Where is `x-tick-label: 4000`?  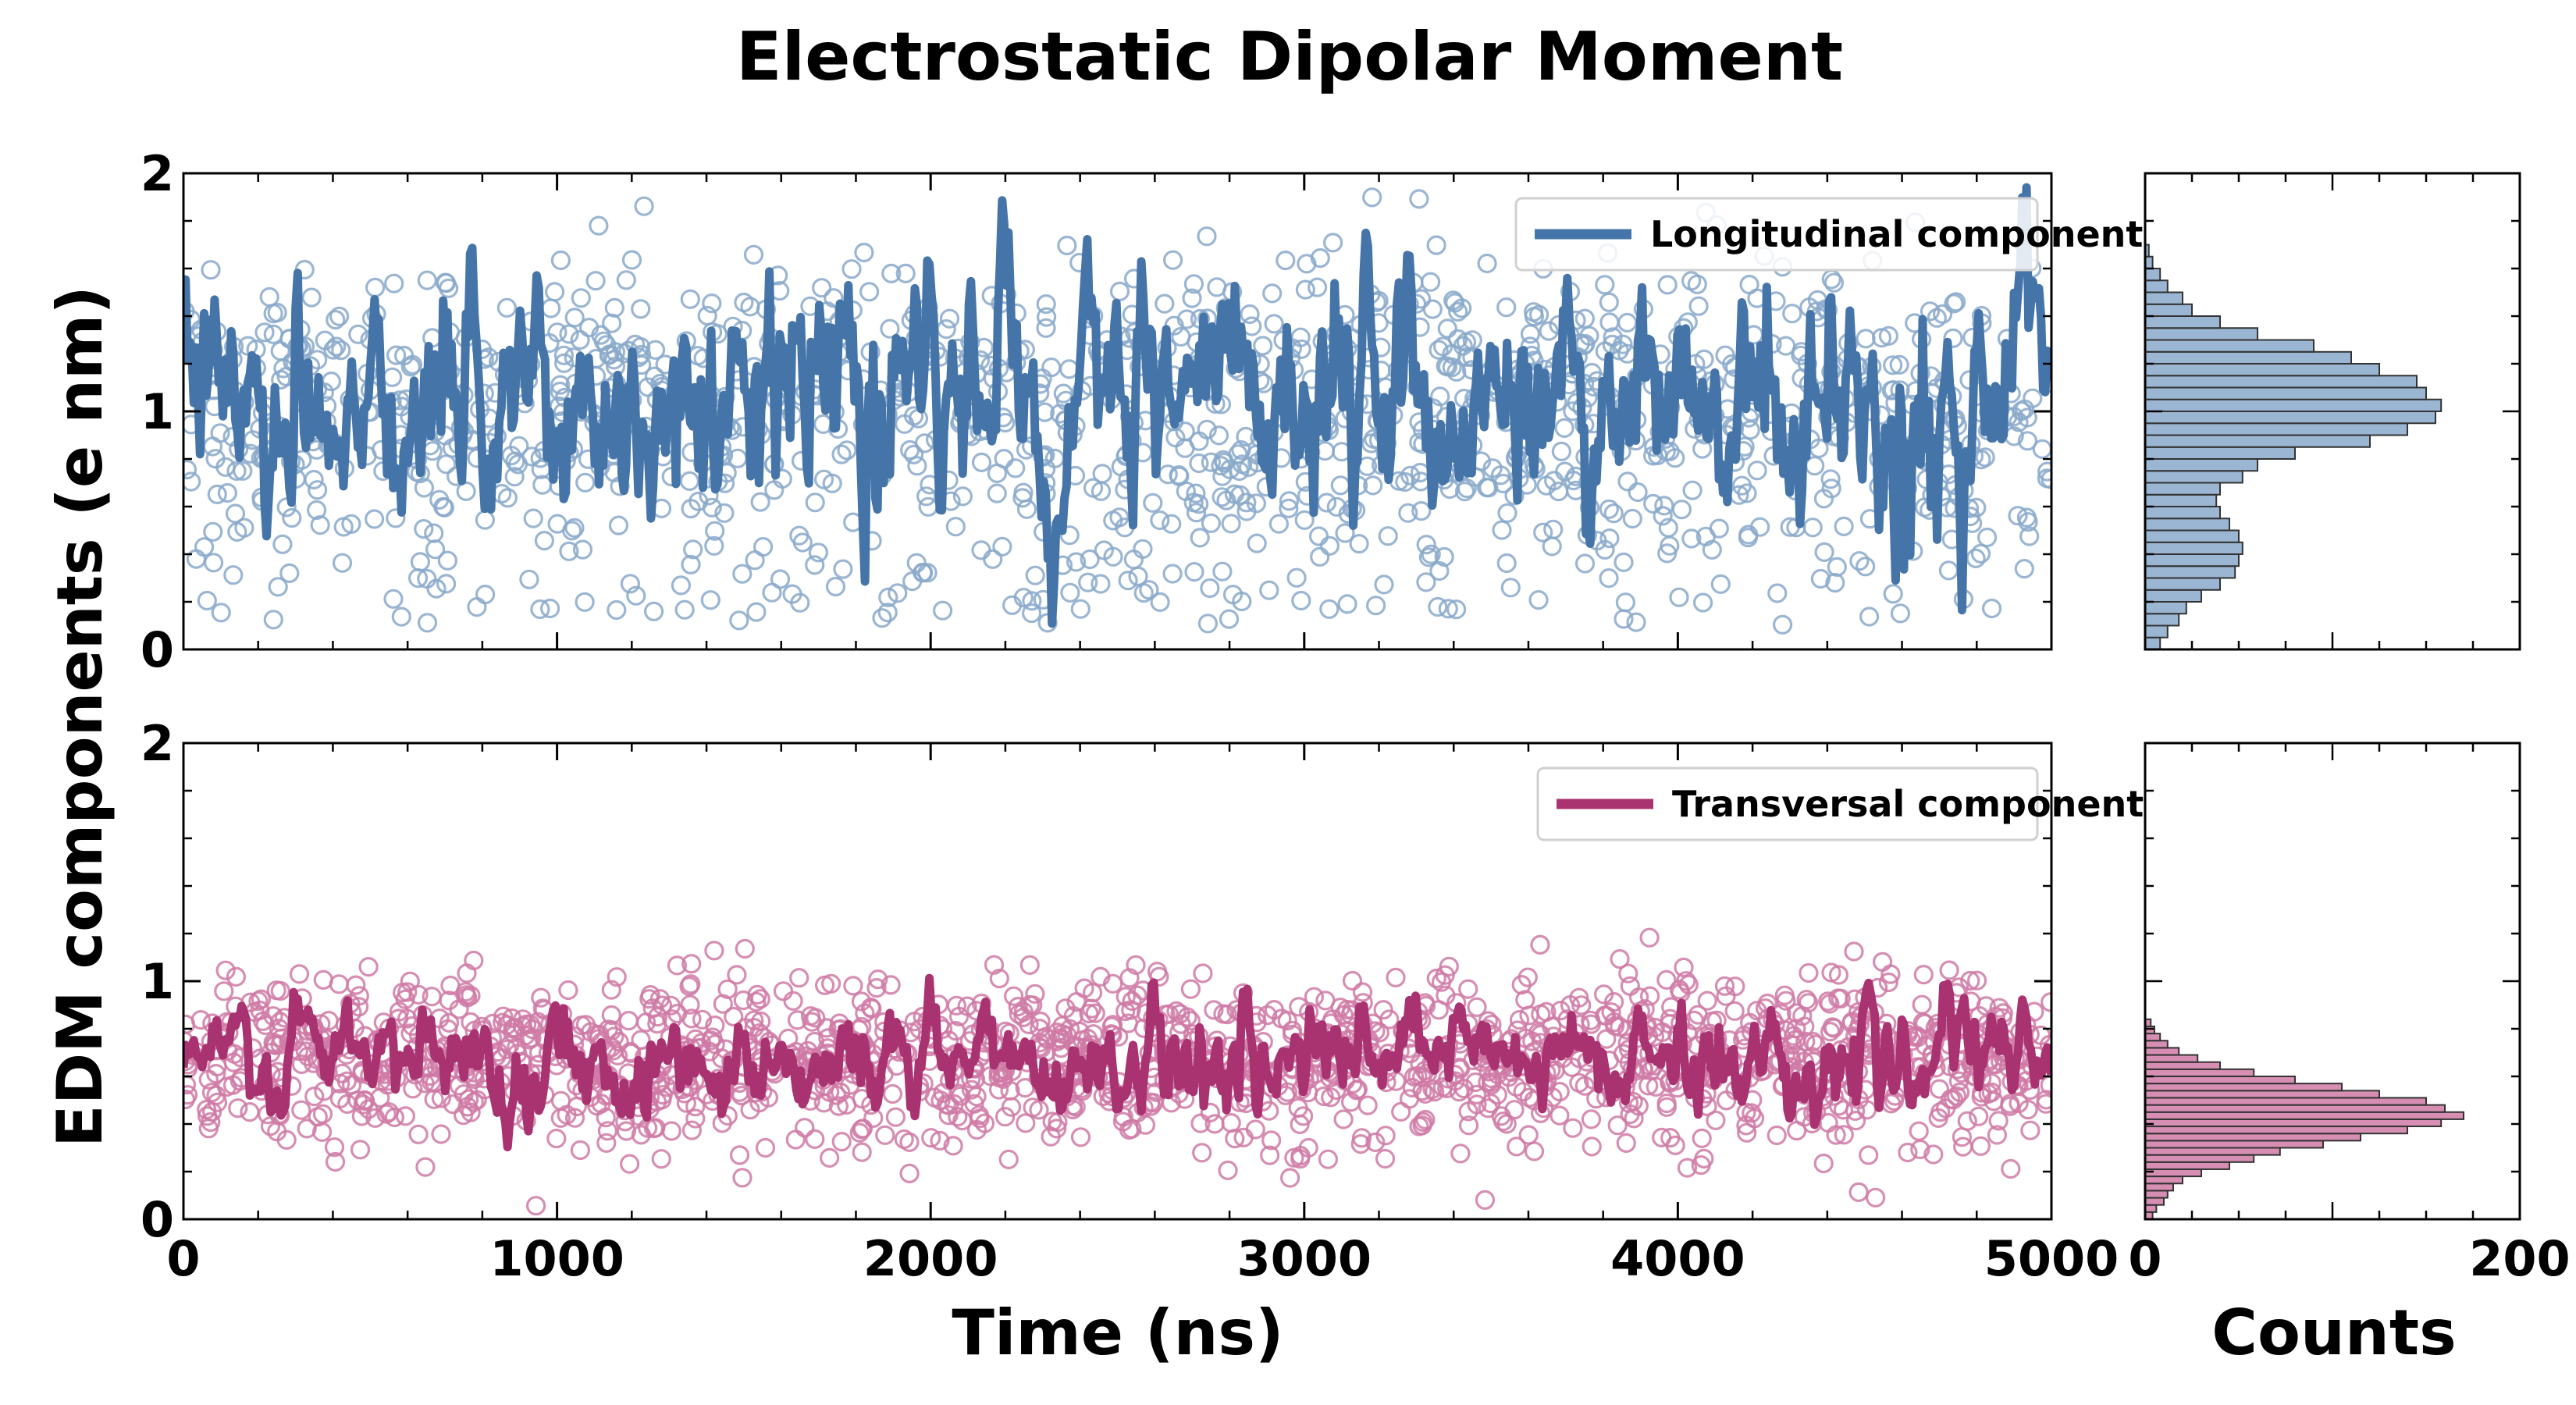
x-tick-label: 4000 is located at coordinates (1677, 1258).